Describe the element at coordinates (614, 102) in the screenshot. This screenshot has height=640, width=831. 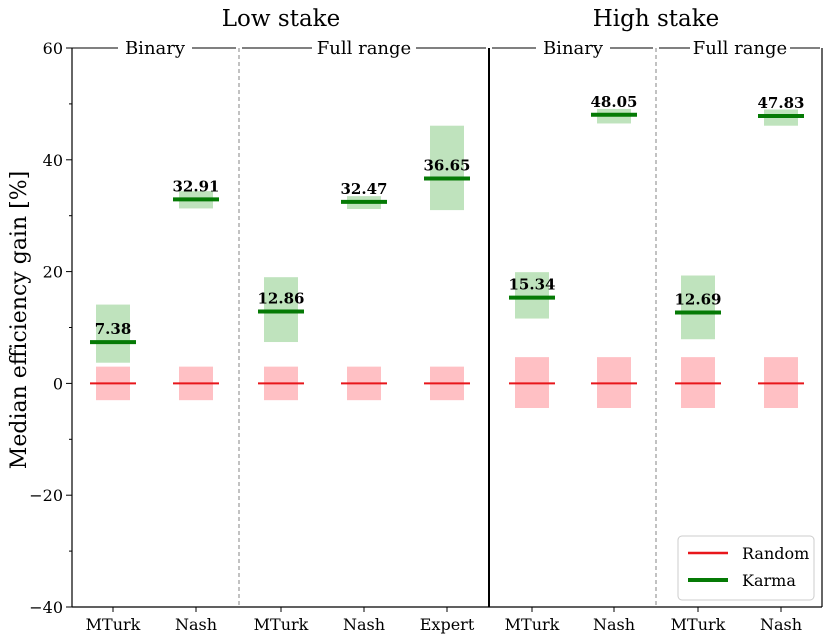
I see `data-label: 48.05` at that location.